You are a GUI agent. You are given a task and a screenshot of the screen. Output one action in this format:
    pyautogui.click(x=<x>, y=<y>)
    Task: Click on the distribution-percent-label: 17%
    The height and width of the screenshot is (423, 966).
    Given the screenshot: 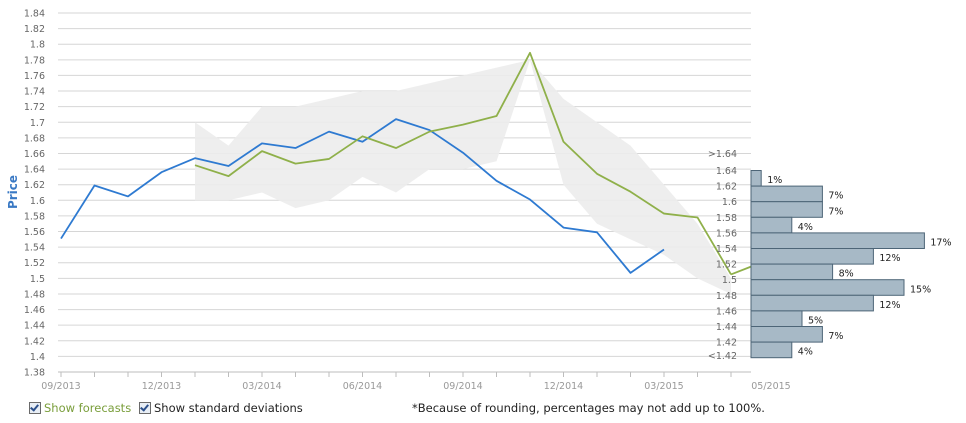 What is the action you would take?
    pyautogui.click(x=940, y=243)
    